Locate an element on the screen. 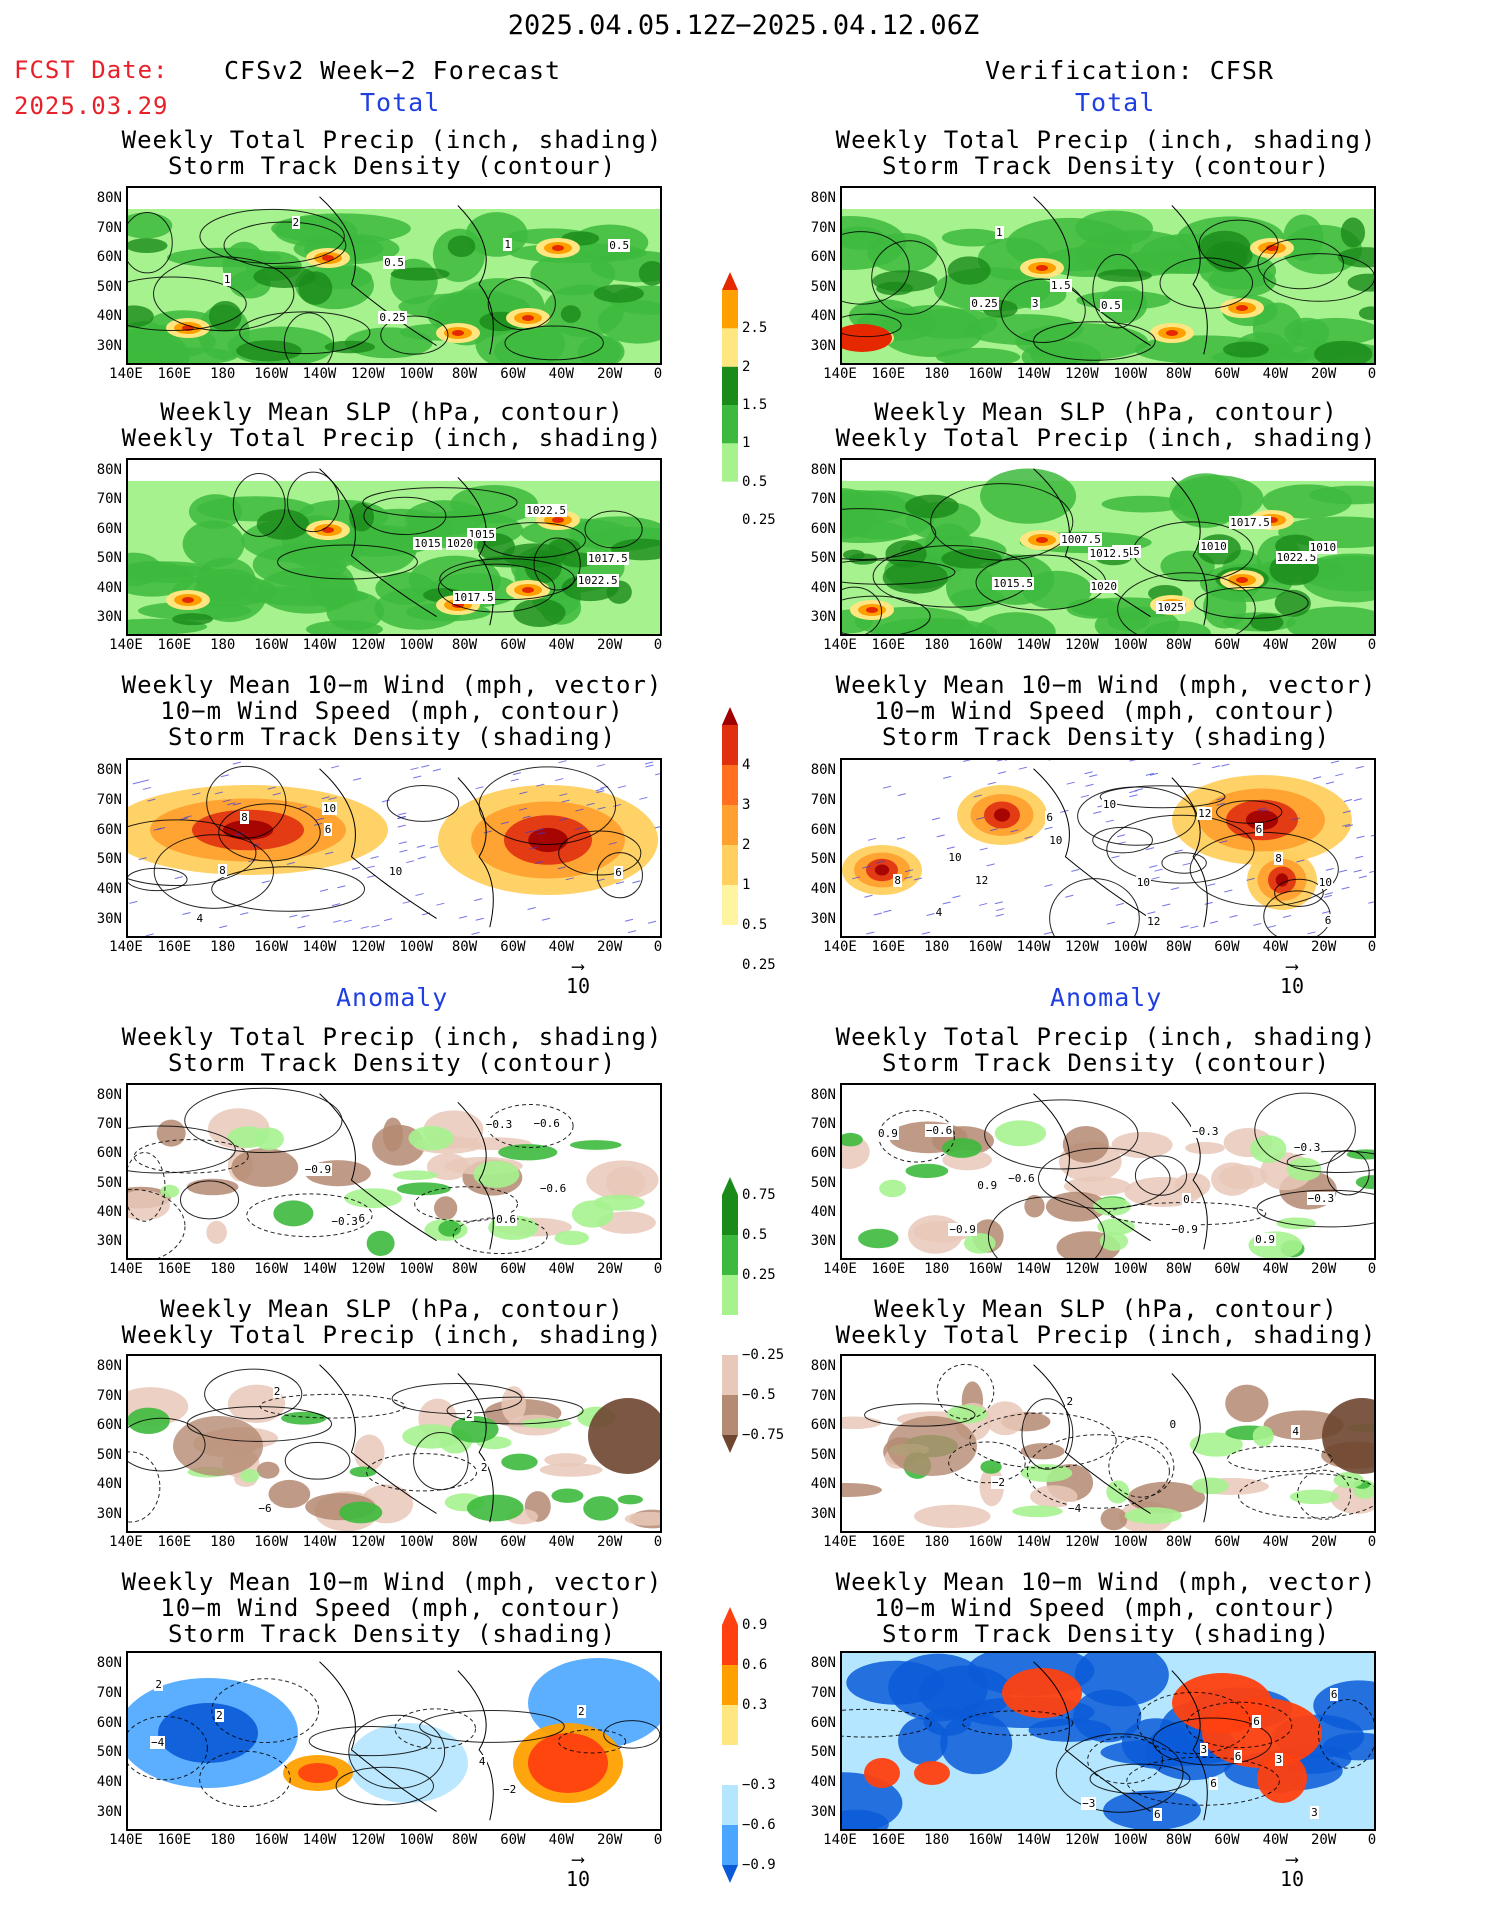 This screenshot has height=1925, width=1487. contour-label: −0.6 is located at coordinates (1021, 1179).